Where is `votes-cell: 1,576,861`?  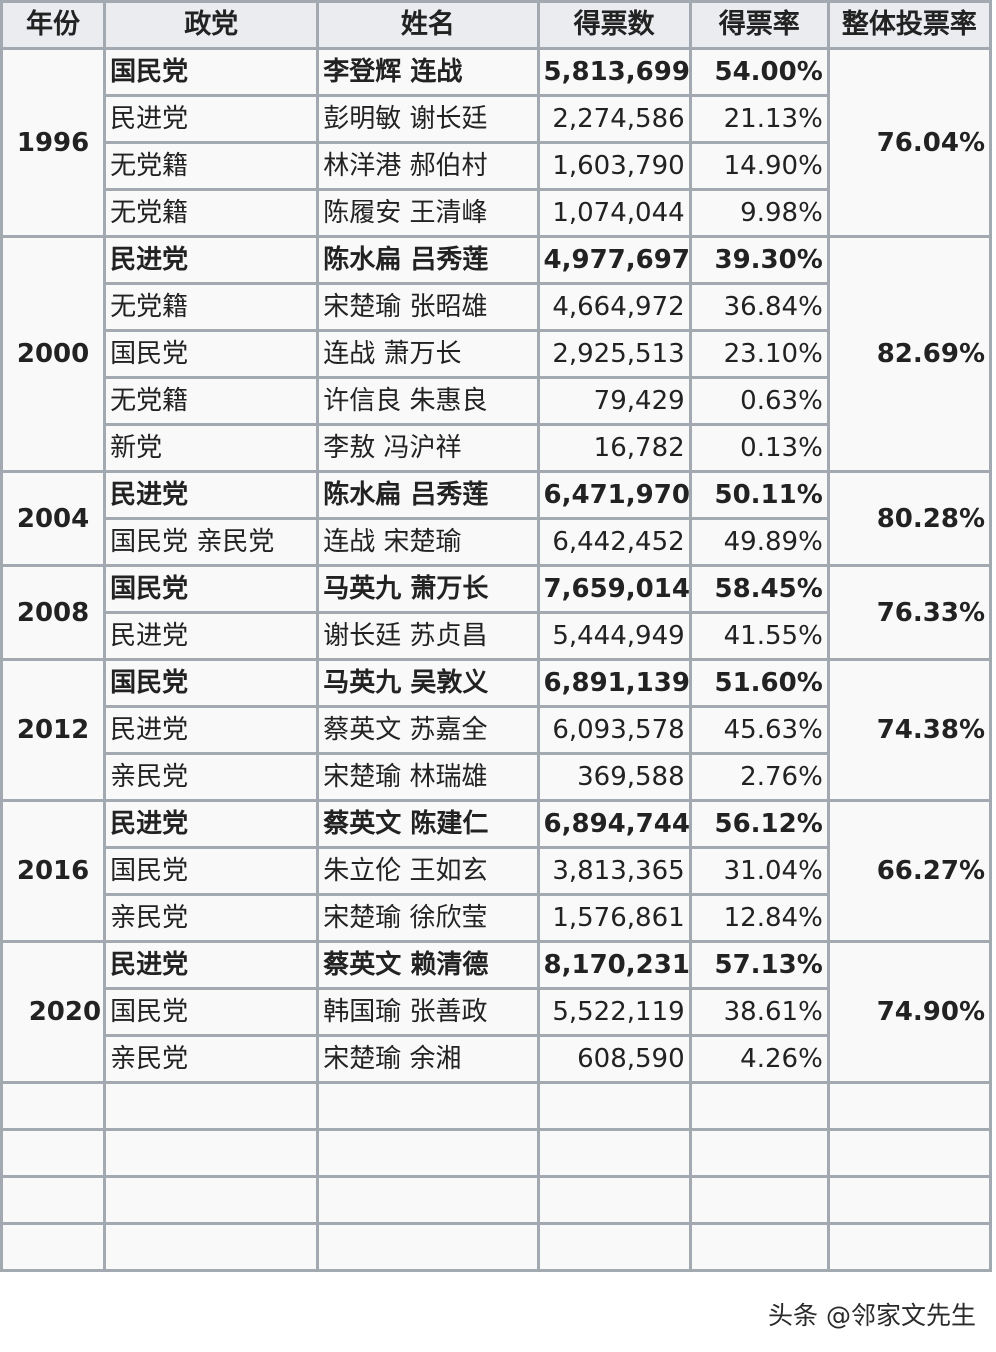
votes-cell: 1,576,861 is located at coordinates (614, 918).